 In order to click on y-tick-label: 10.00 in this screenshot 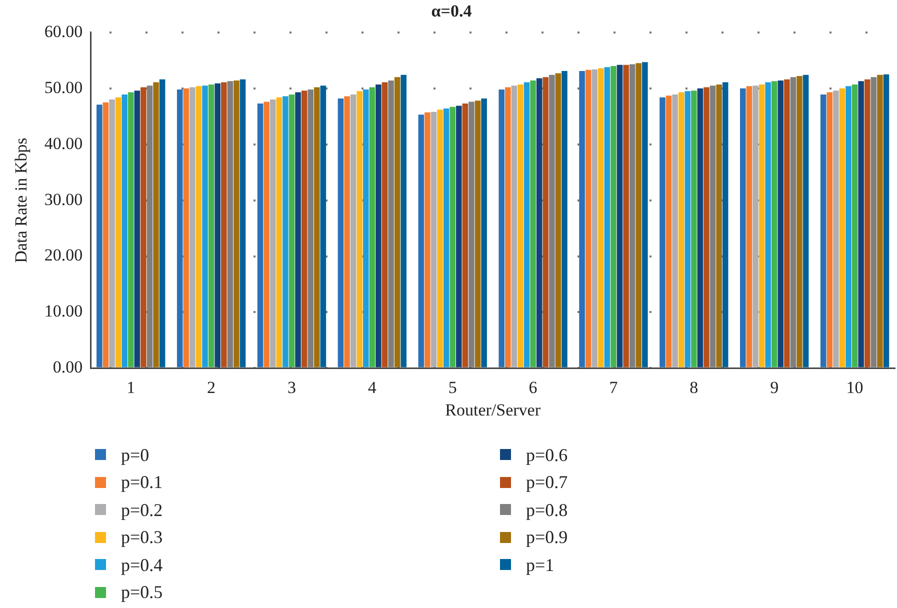, I will do `click(63, 311)`.